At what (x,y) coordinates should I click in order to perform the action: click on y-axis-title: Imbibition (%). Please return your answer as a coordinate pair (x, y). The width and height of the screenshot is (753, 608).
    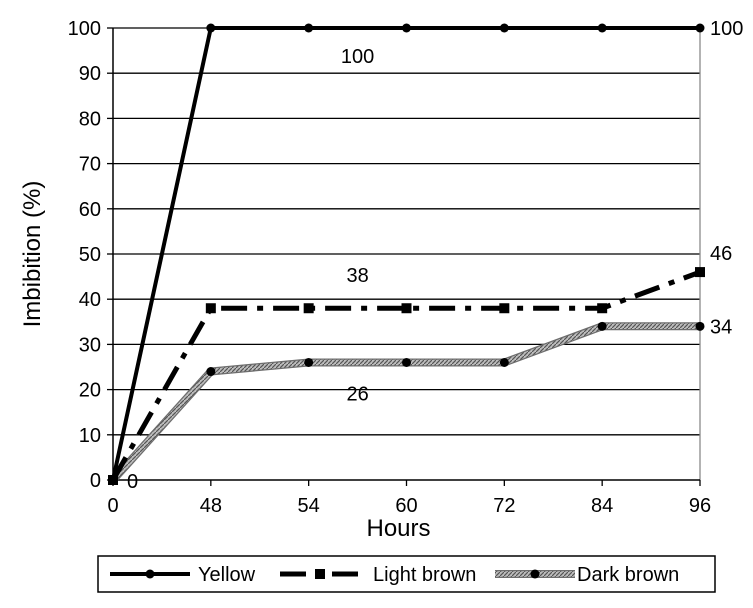
    Looking at the image, I should click on (32, 254).